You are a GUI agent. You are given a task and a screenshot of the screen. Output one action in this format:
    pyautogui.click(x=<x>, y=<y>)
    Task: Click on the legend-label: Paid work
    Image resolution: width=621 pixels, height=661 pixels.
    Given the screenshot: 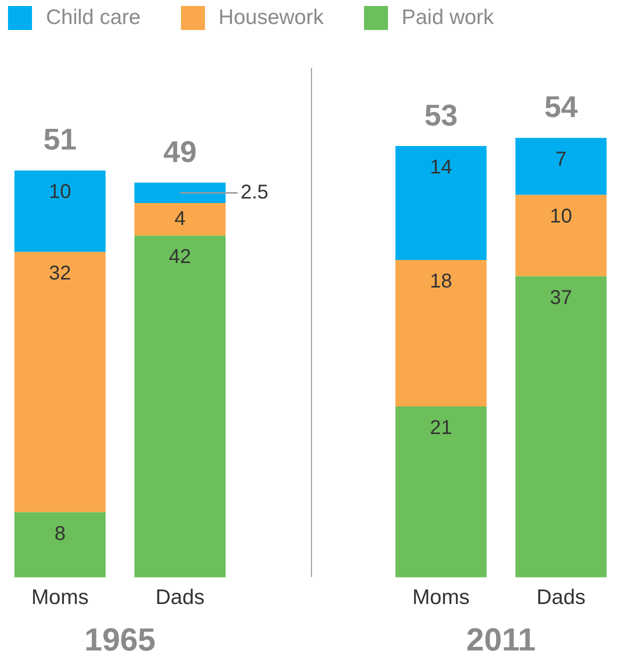 What is the action you would take?
    pyautogui.click(x=448, y=18)
    